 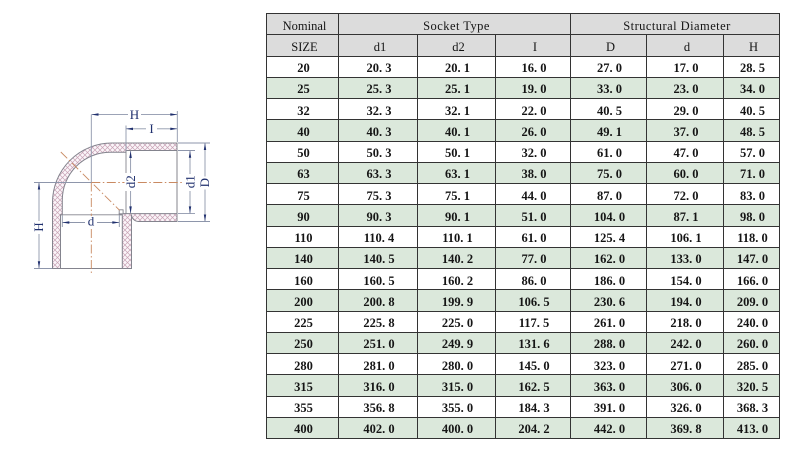 I want to click on svg-text: d, so click(x=91, y=221).